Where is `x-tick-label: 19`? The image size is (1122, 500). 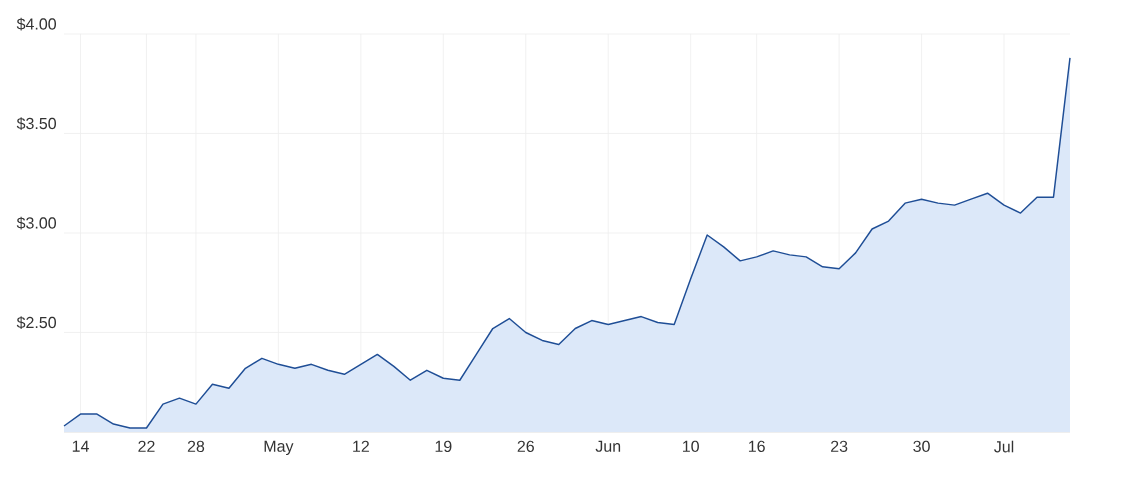
x-tick-label: 19 is located at coordinates (443, 446).